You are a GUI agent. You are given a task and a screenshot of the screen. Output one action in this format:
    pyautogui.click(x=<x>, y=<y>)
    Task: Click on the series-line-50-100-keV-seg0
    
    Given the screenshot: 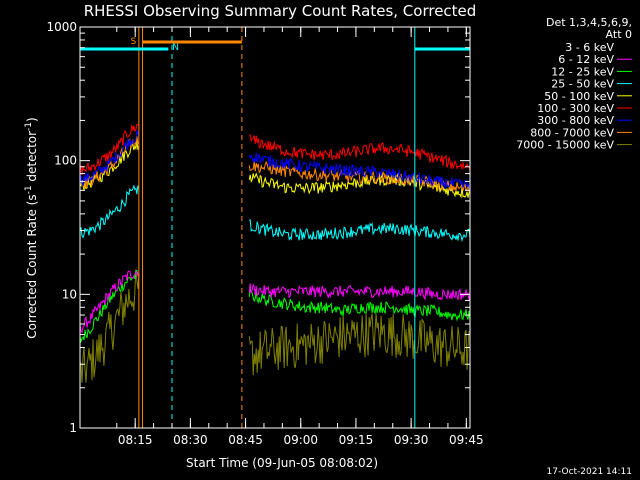 What is the action you would take?
    pyautogui.click(x=110, y=166)
    